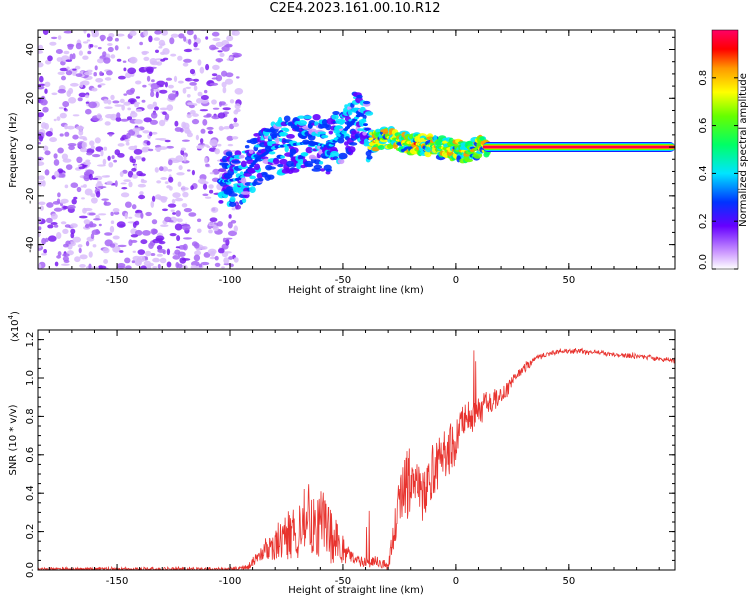 This screenshot has height=600, width=750. Describe the element at coordinates (743, 150) in the screenshot. I see `colorbar-label: Normalized spectral amplitude` at that location.